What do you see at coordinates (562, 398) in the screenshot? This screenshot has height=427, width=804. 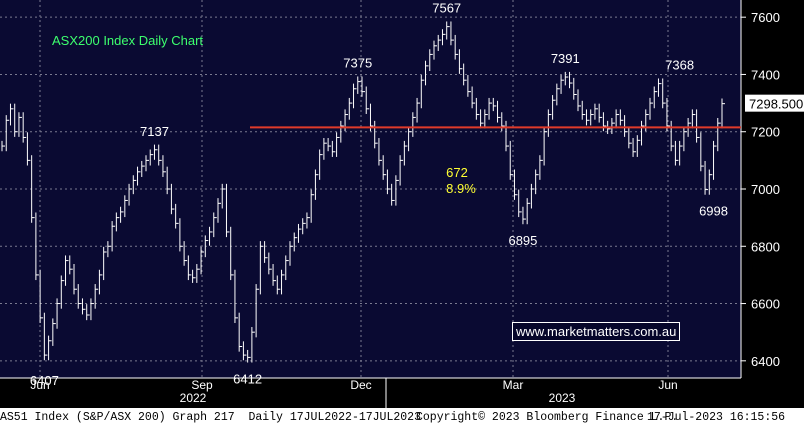 I see `year-label: 2023` at bounding box center [562, 398].